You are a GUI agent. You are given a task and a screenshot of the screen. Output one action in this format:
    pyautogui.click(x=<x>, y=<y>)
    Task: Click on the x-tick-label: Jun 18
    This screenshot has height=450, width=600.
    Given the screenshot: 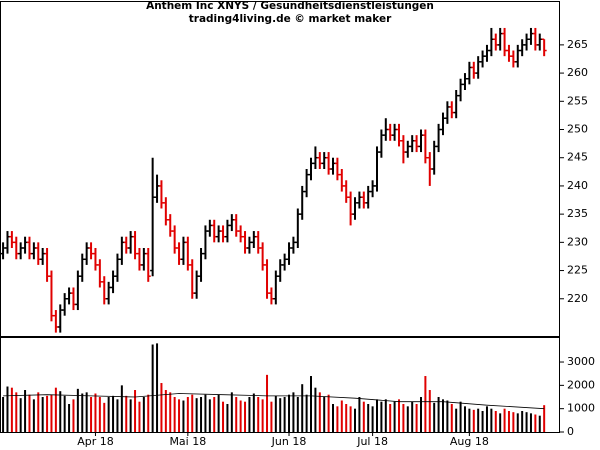 What is the action you would take?
    pyautogui.click(x=289, y=441)
    